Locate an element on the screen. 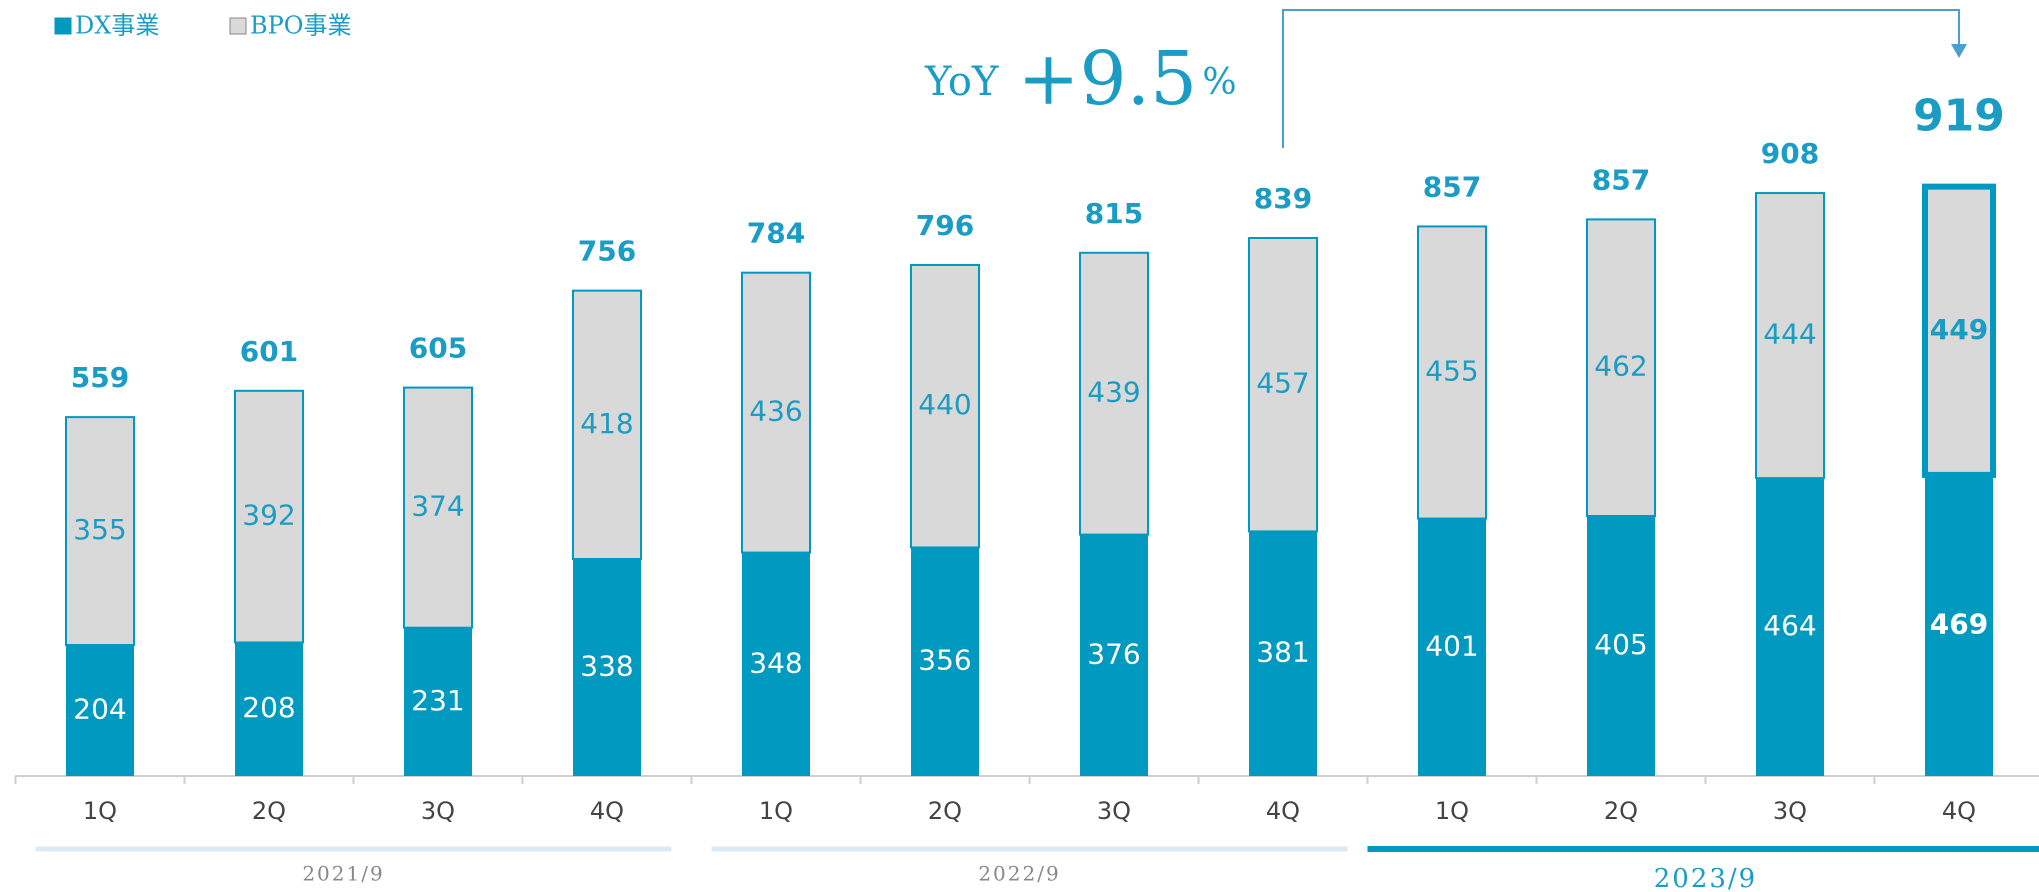  group-label: 2021/9 is located at coordinates (343, 874).